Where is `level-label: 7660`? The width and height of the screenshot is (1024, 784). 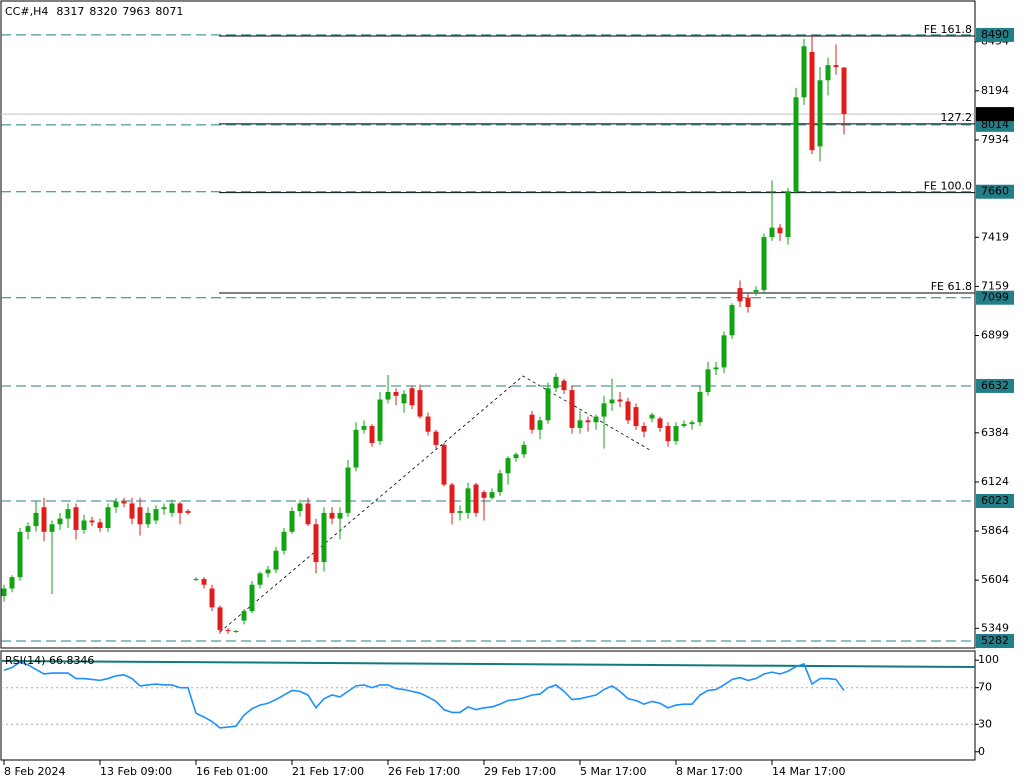 level-label: 7660 is located at coordinates (995, 191).